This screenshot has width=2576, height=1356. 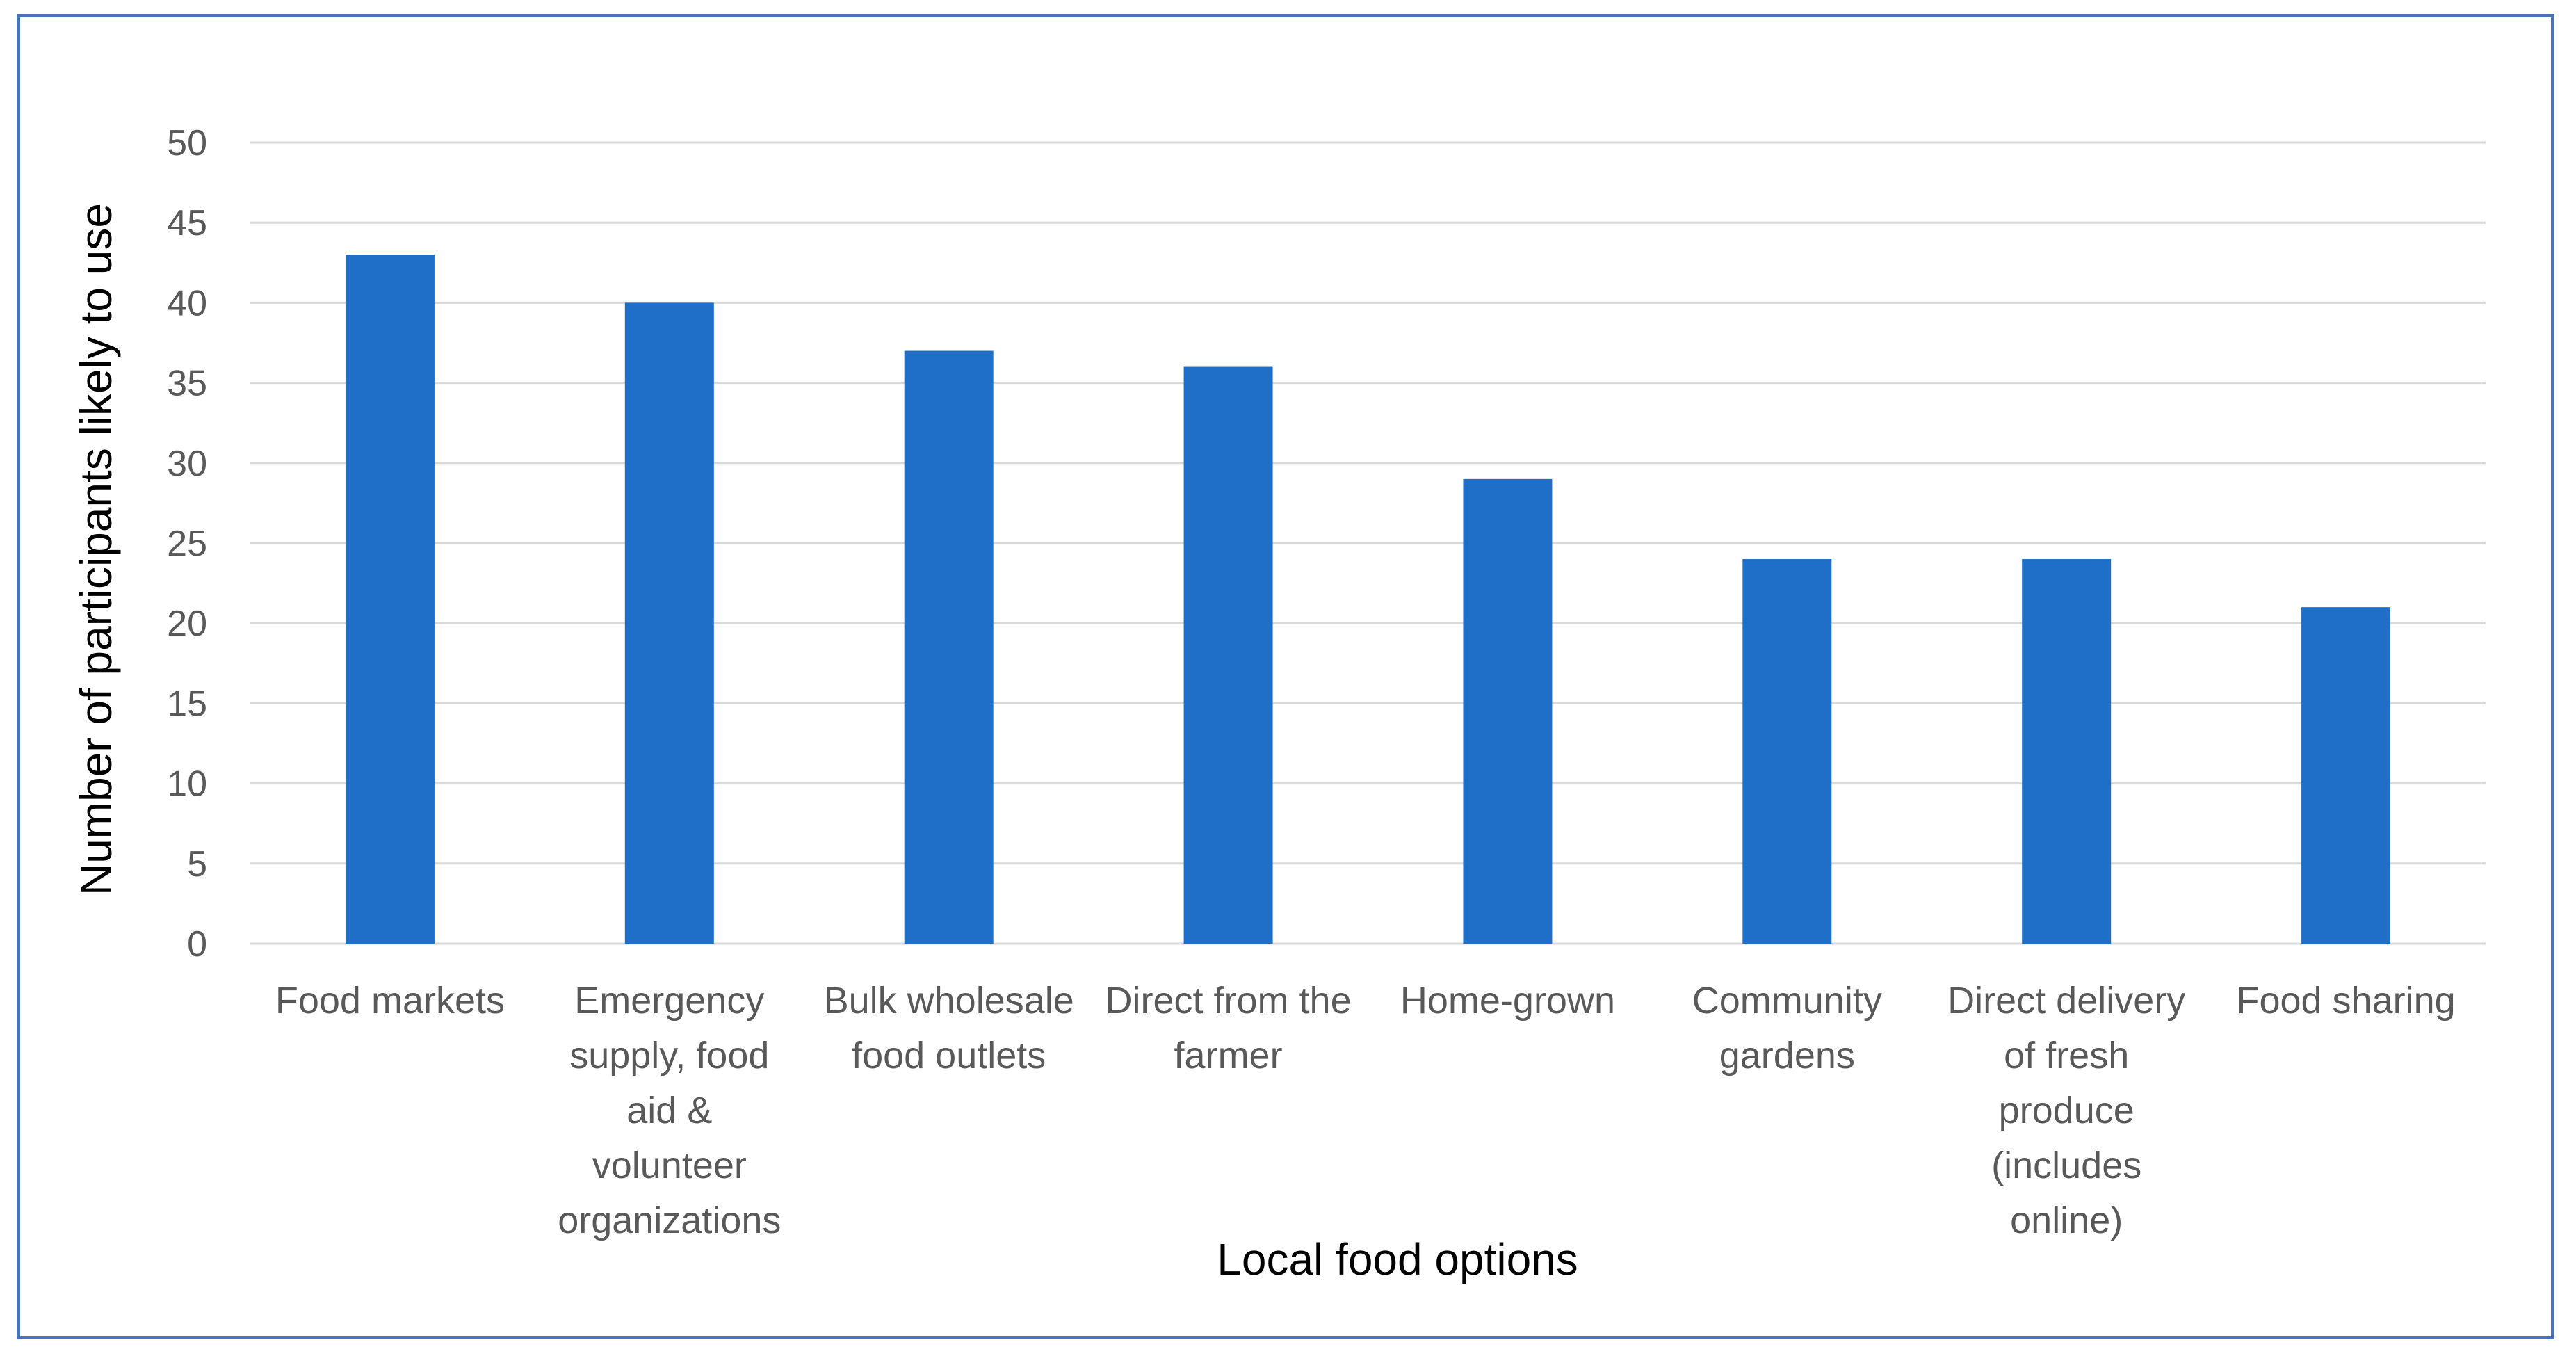 What do you see at coordinates (1787, 1028) in the screenshot?
I see `x-category-label: Community gardens` at bounding box center [1787, 1028].